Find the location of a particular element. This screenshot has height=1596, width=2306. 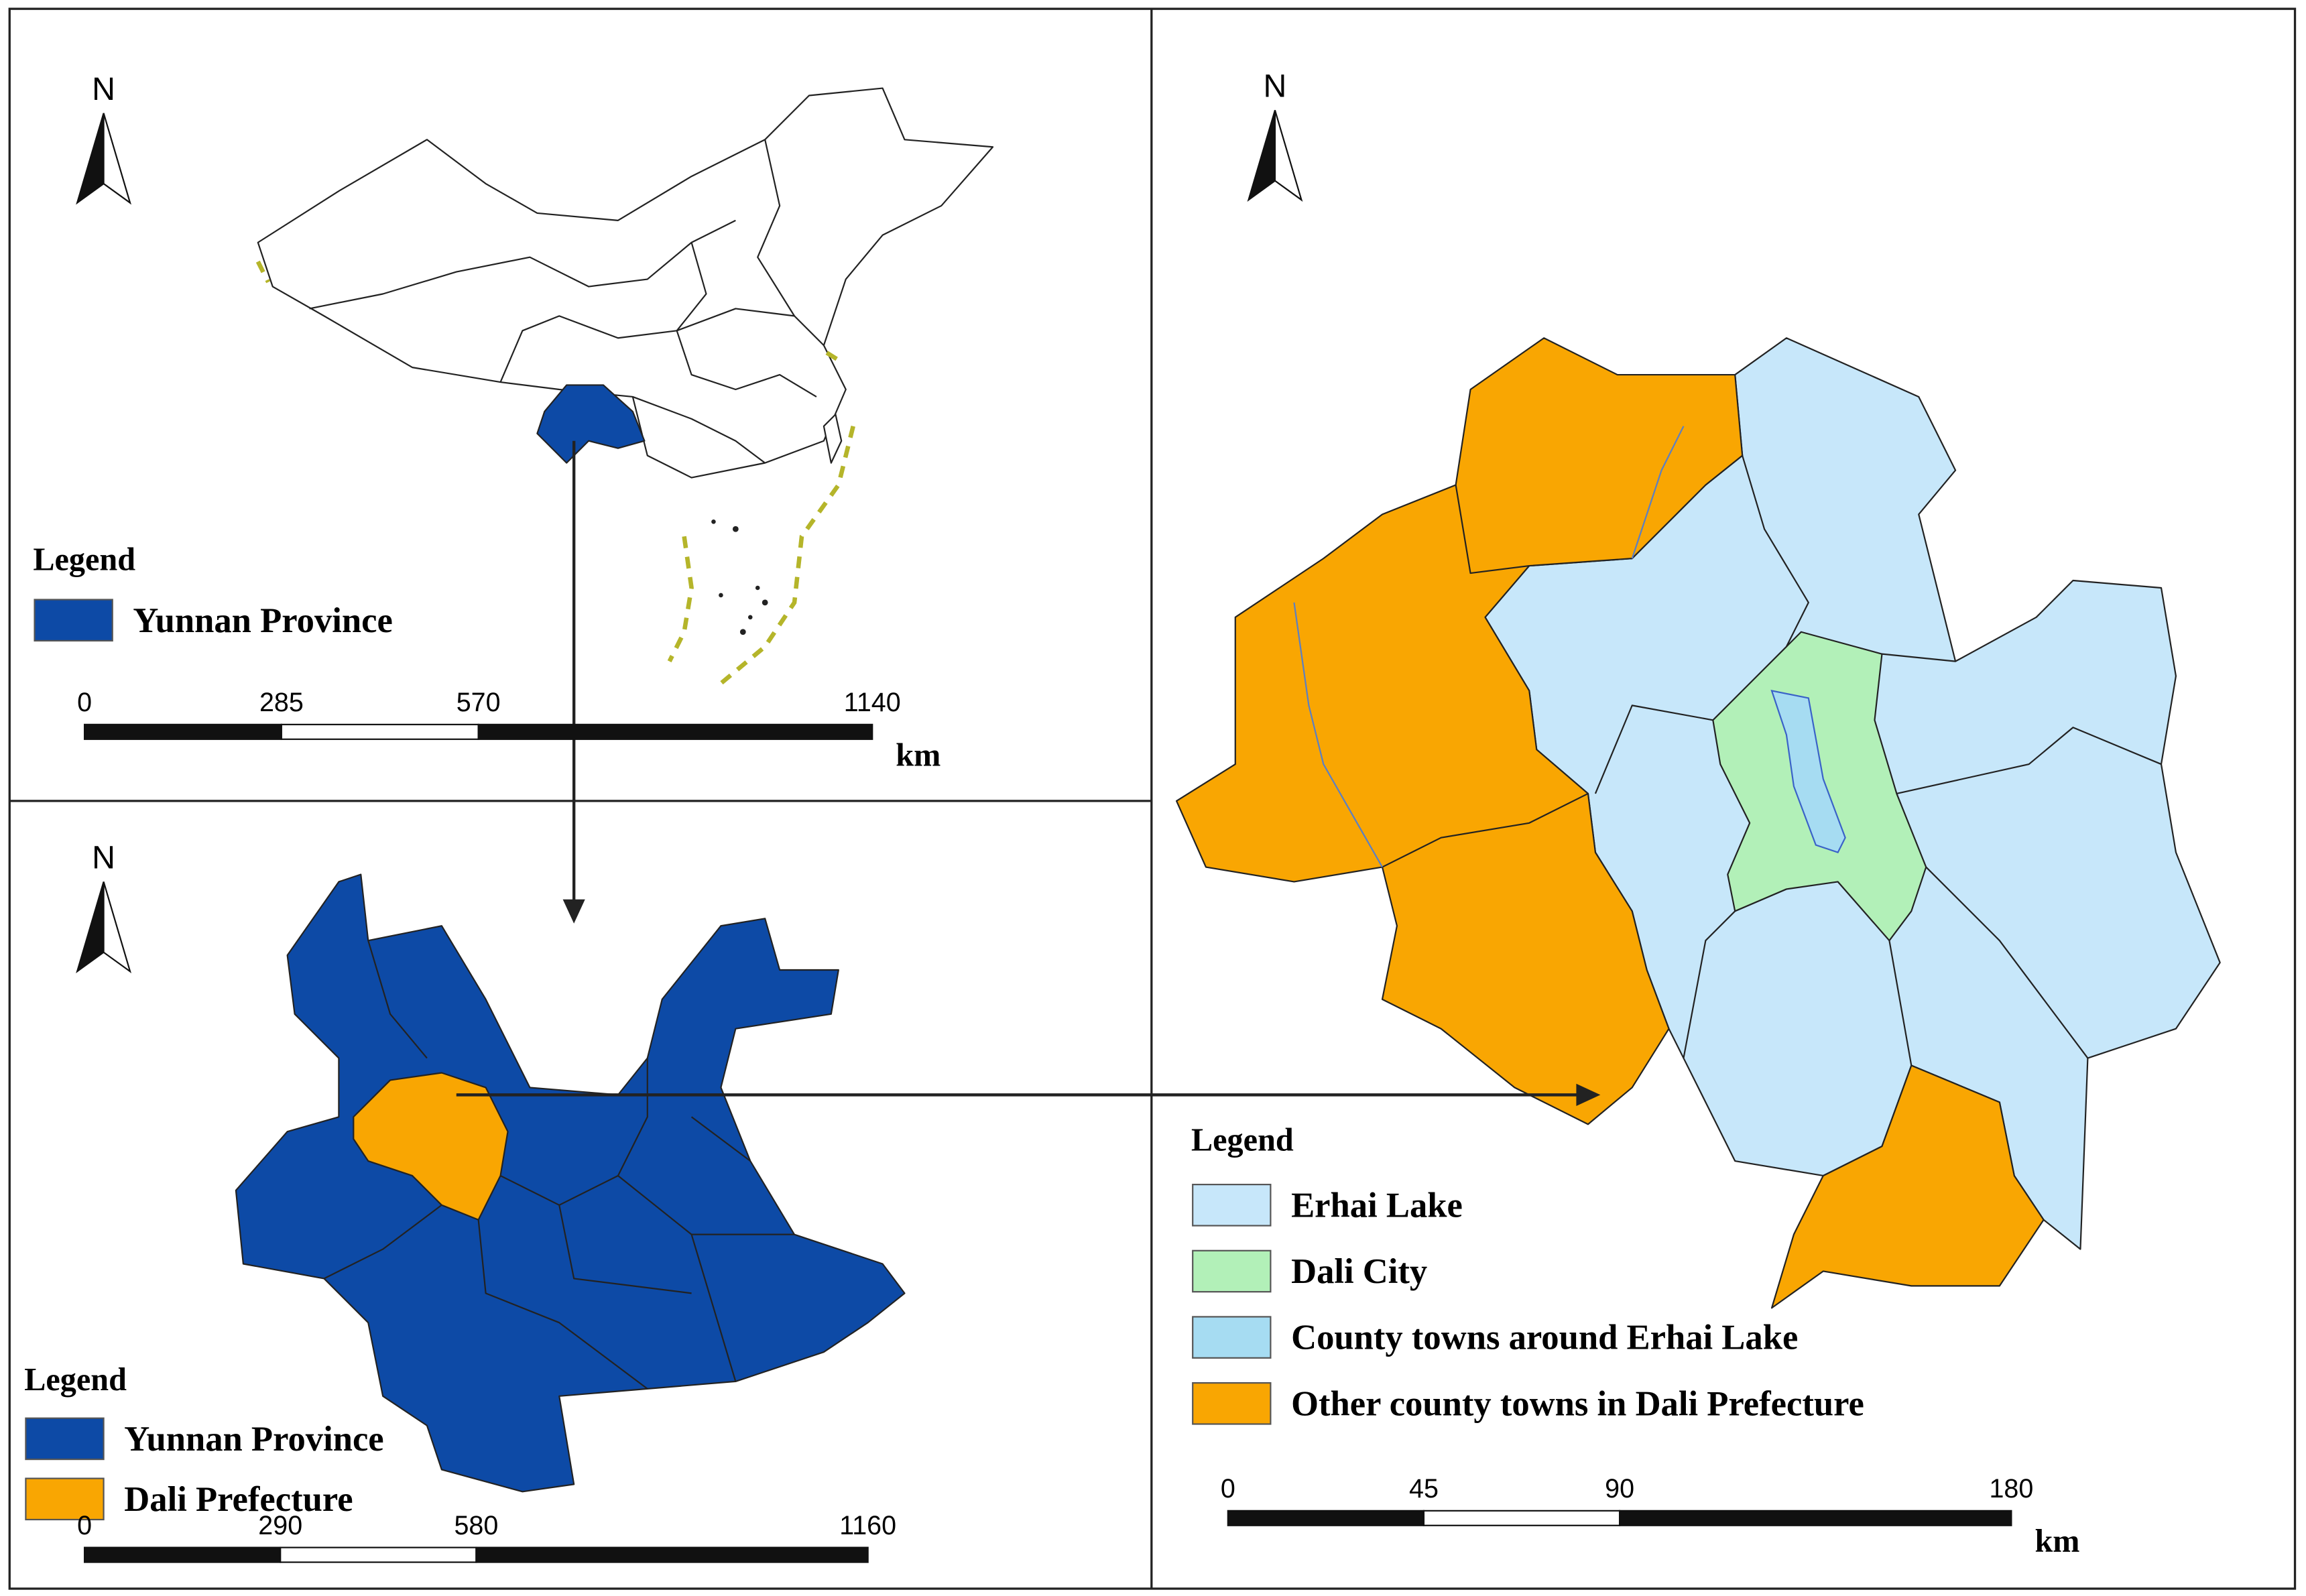

legend-label: Dali City is located at coordinates (1359, 1271).